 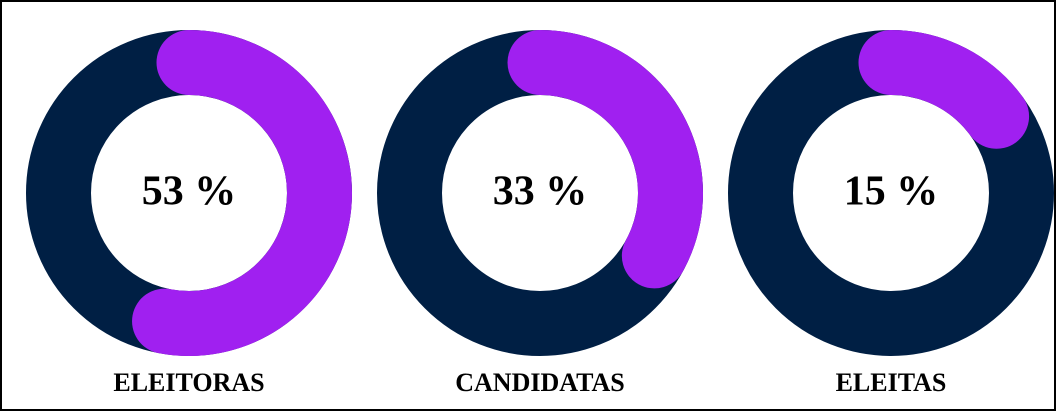 I want to click on center-value-label: 53 %, so click(x=189, y=192).